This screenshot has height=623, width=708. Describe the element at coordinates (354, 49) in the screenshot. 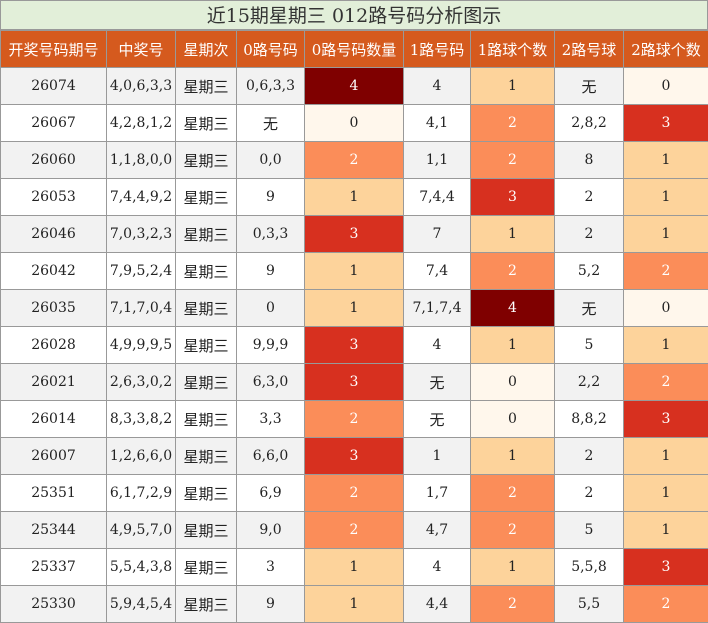

I see `header-road0-count: 0路号码数量` at that location.